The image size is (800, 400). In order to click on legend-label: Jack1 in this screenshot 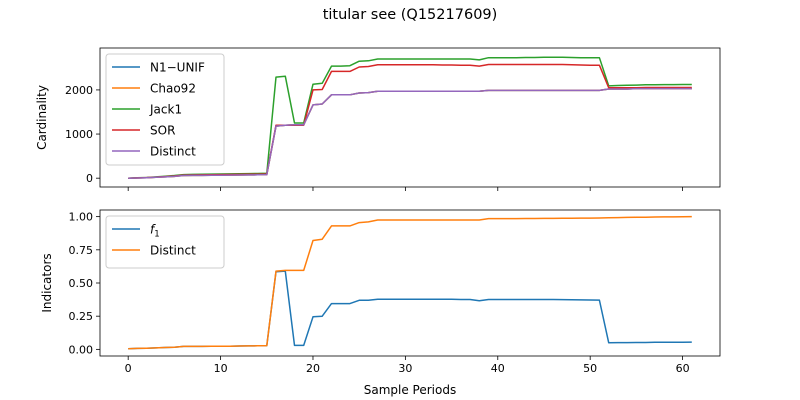, I will do `click(165, 110)`.